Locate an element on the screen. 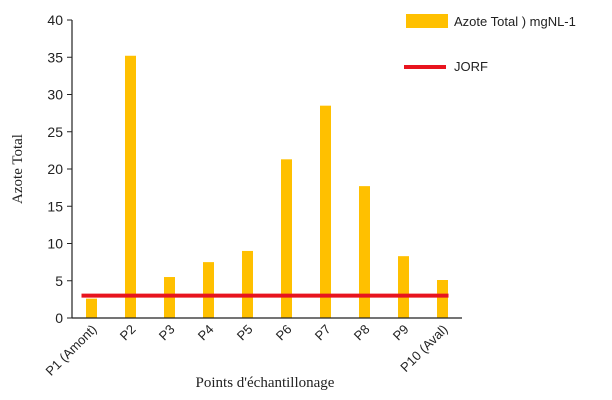 The height and width of the screenshot is (400, 612). x-tick-label: P2 is located at coordinates (128, 333).